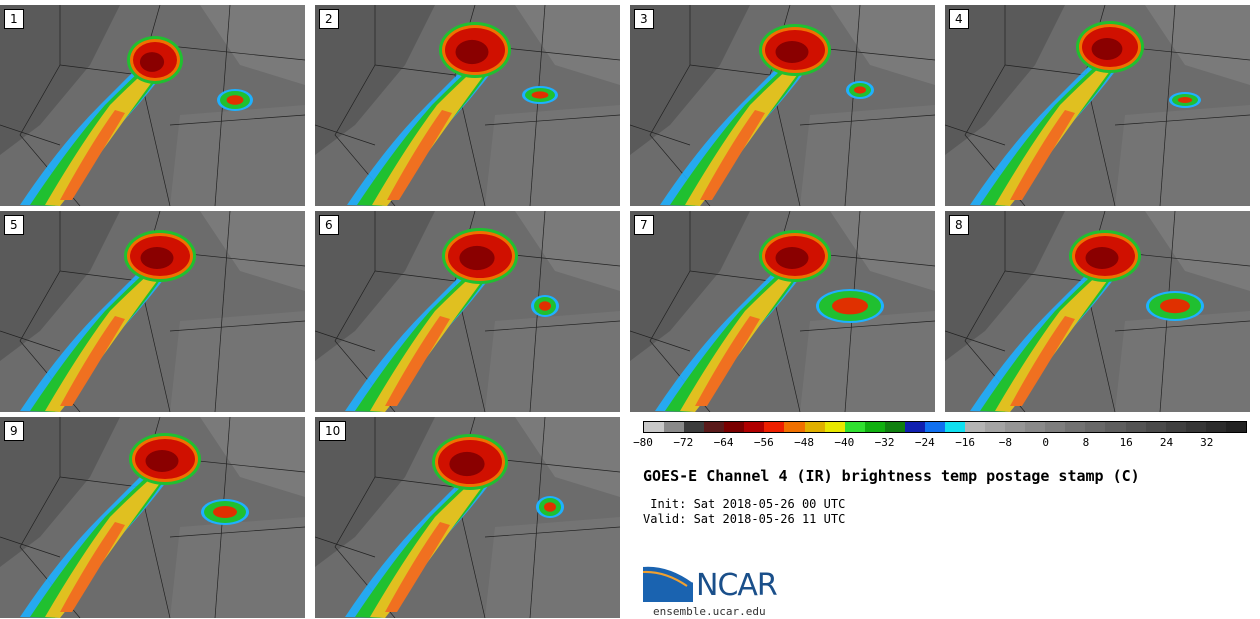  Describe the element at coordinates (709, 611) in the screenshot. I see `website-text: ensemble.ucar.edu` at that location.